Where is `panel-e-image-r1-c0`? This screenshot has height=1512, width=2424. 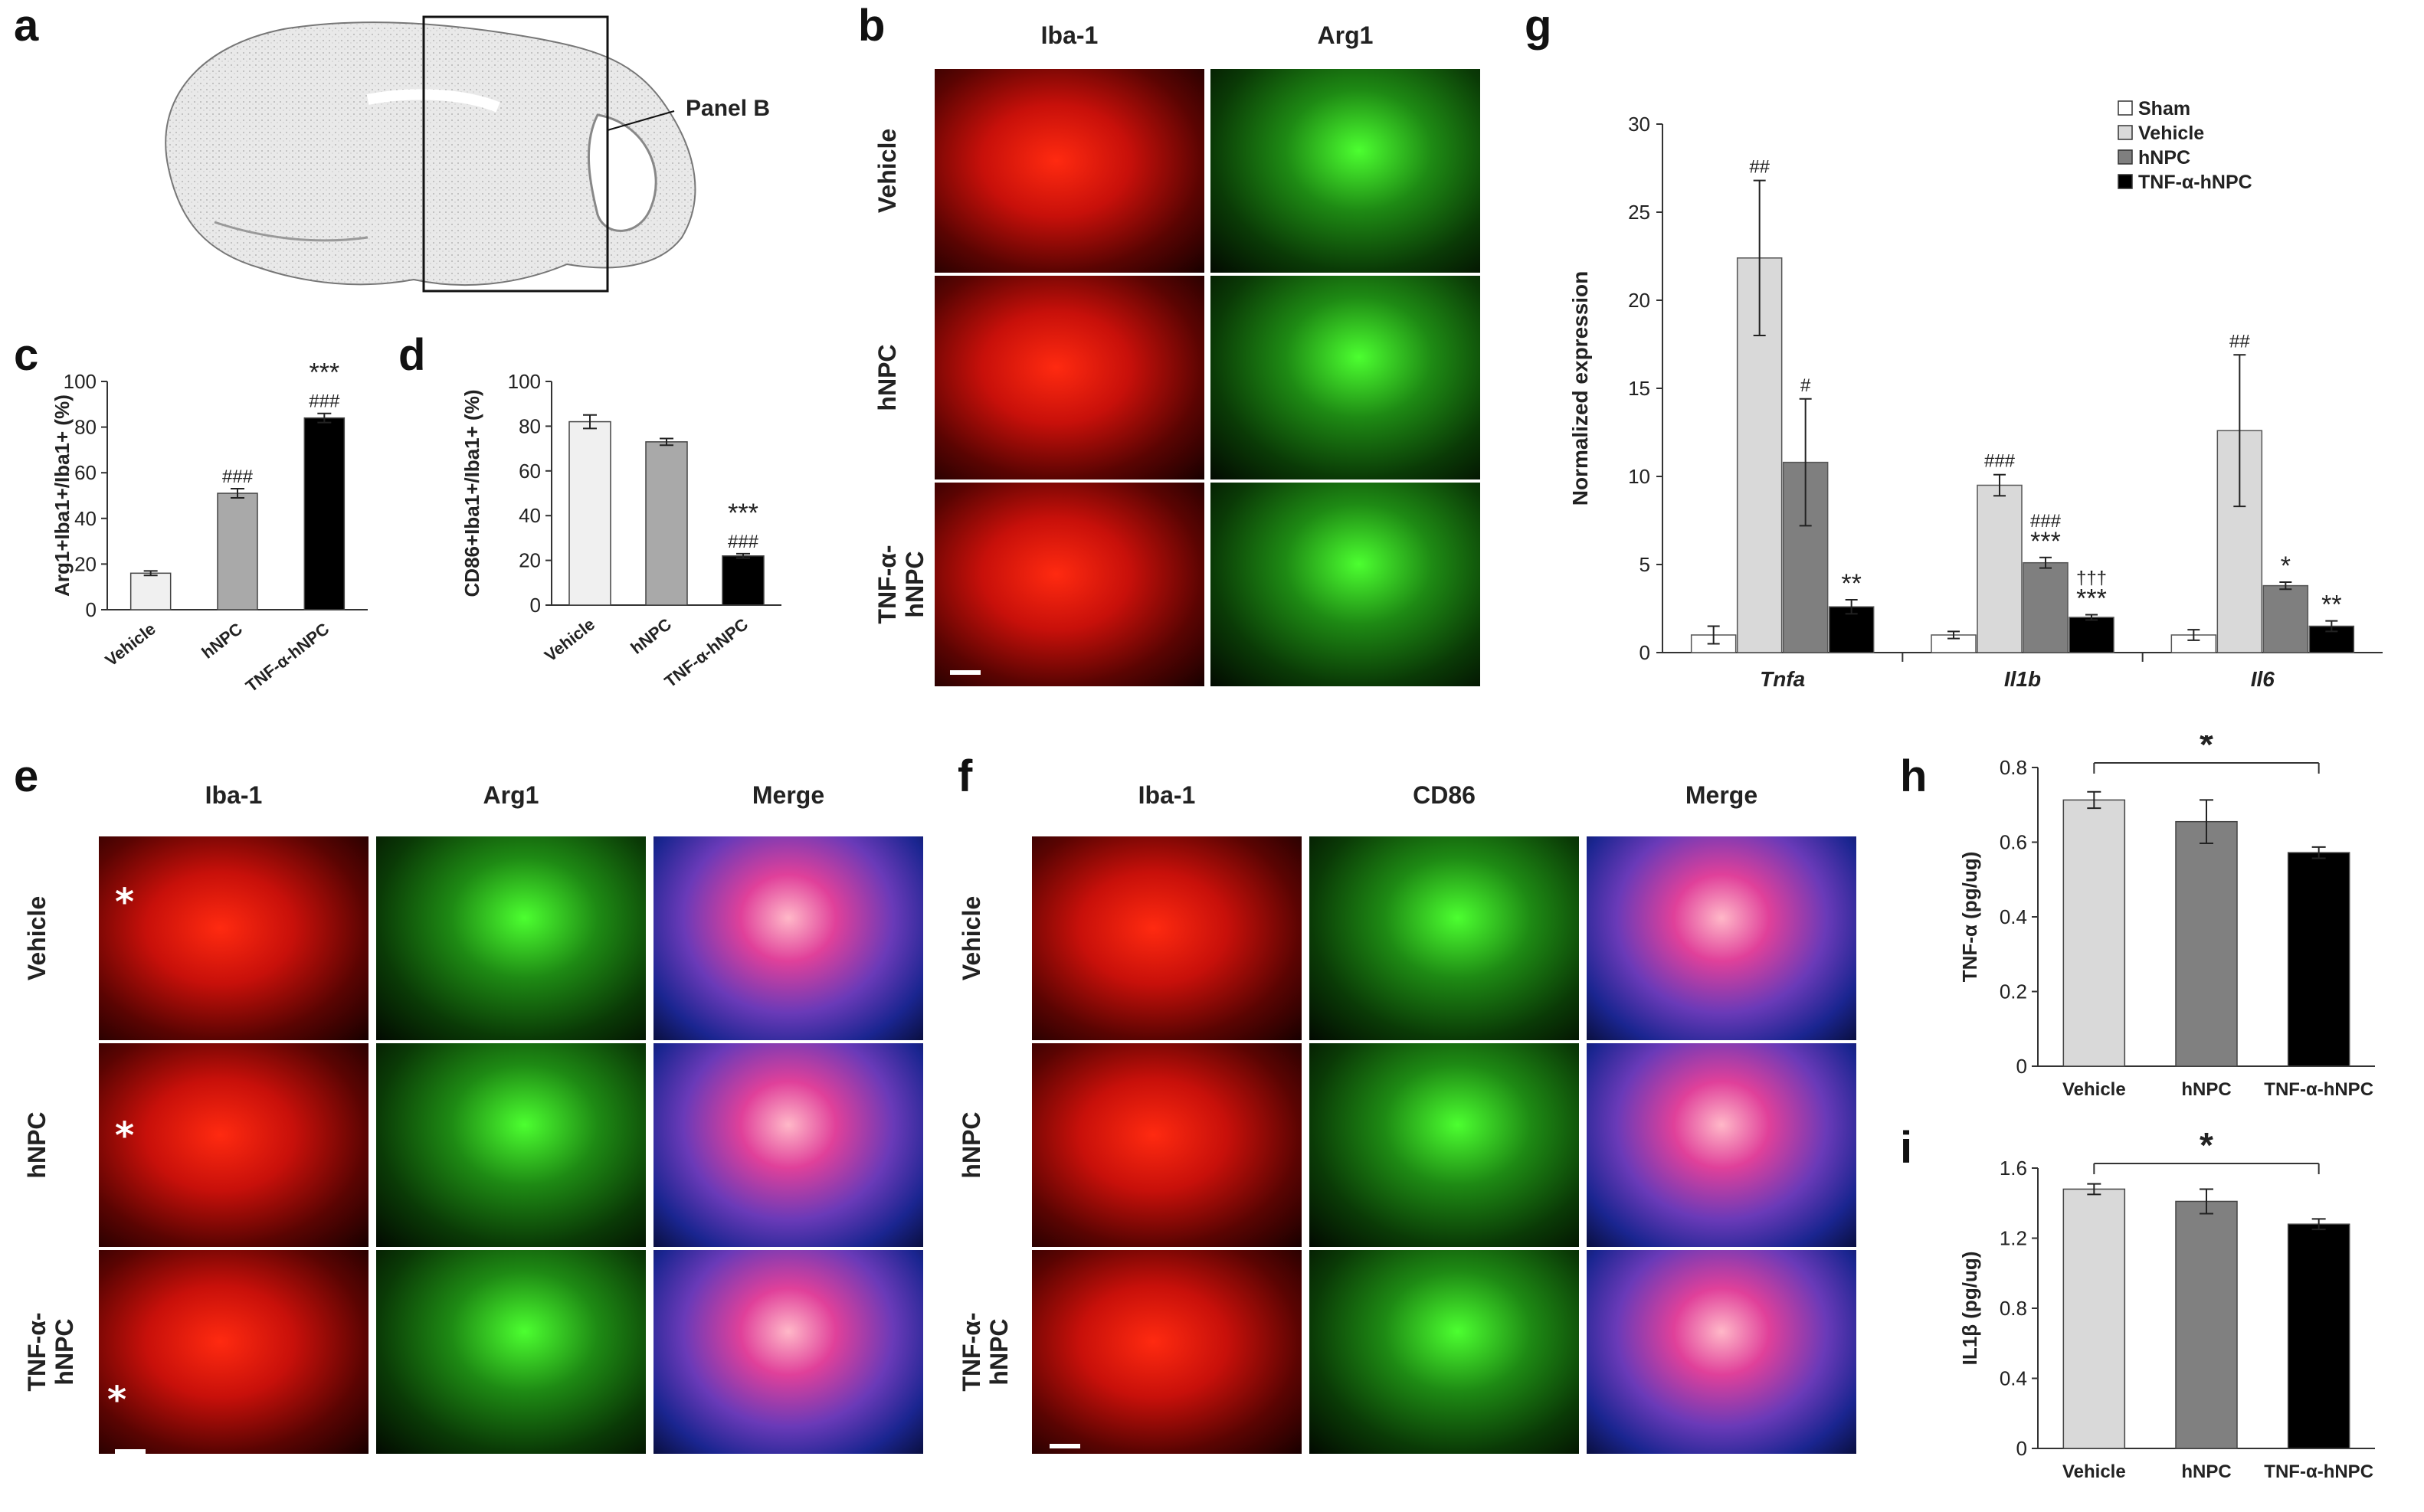
panel-e-image-r1-c0 is located at coordinates (234, 1145).